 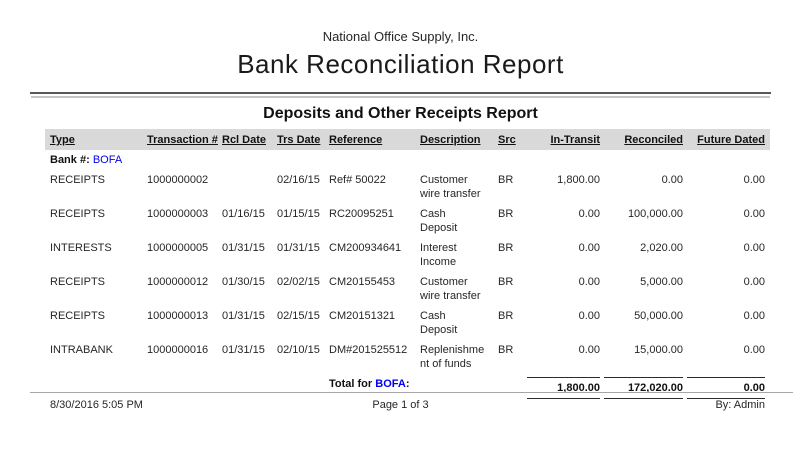 I want to click on total-label-cell: Total for BOFA:, so click(x=426, y=388).